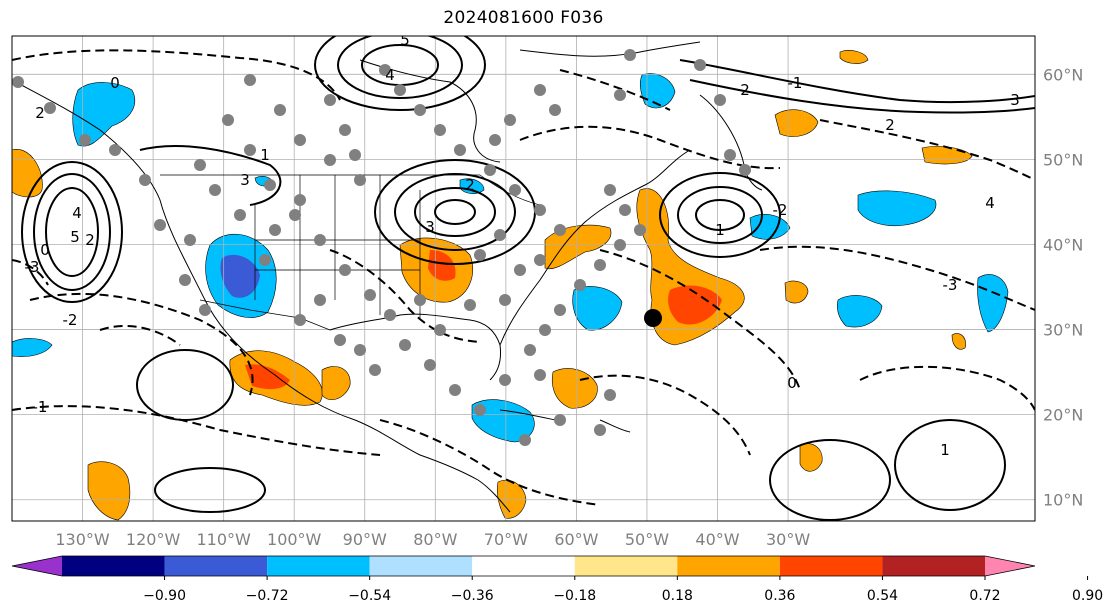  What do you see at coordinates (365, 539) in the screenshot?
I see `lon-tick-label: 90°W` at bounding box center [365, 539].